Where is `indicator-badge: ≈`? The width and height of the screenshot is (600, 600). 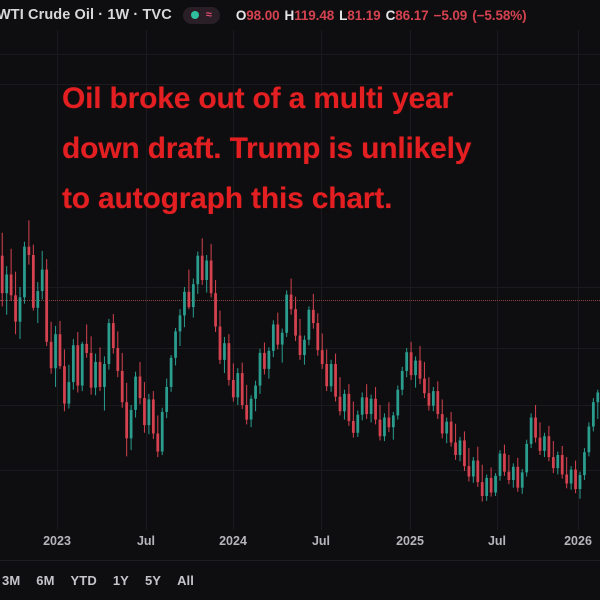 indicator-badge: ≈ is located at coordinates (201, 15).